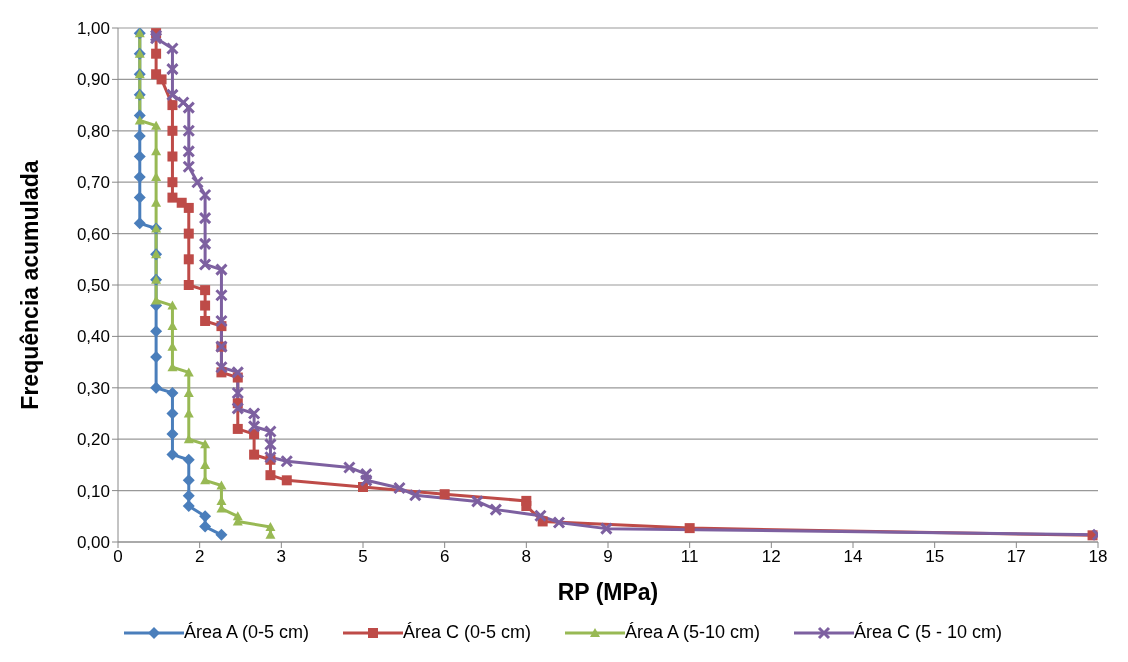  What do you see at coordinates (30, 285) in the screenshot?
I see `y-axis-title: Frequência acumulada` at bounding box center [30, 285].